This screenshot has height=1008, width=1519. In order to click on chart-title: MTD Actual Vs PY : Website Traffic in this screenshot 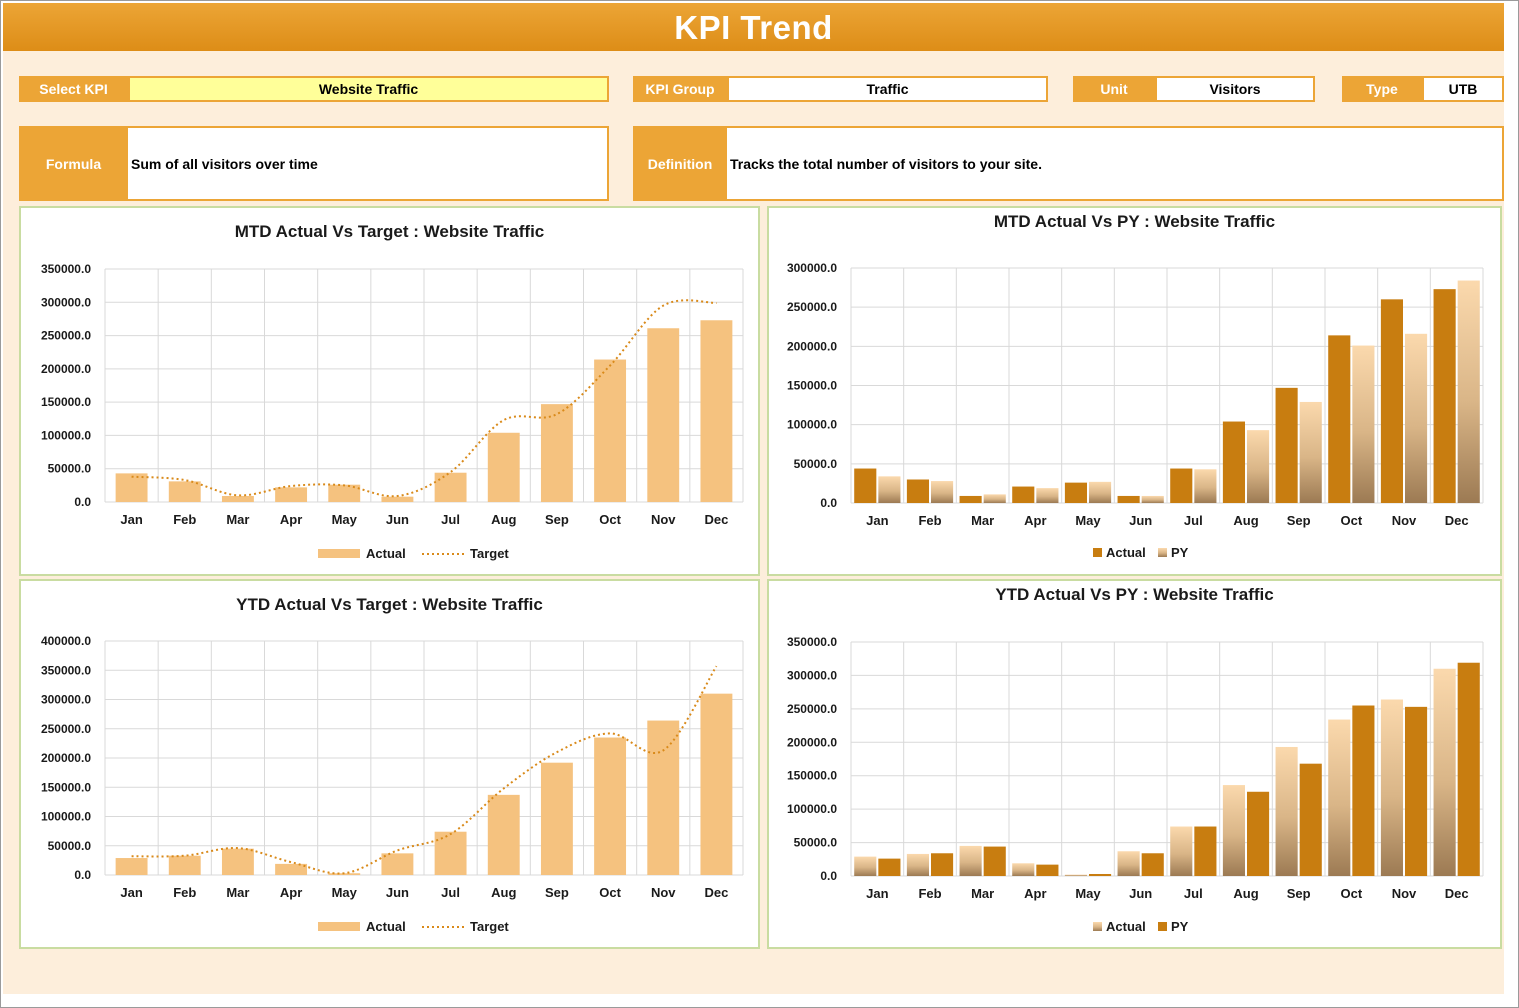, I will do `click(1134, 221)`.